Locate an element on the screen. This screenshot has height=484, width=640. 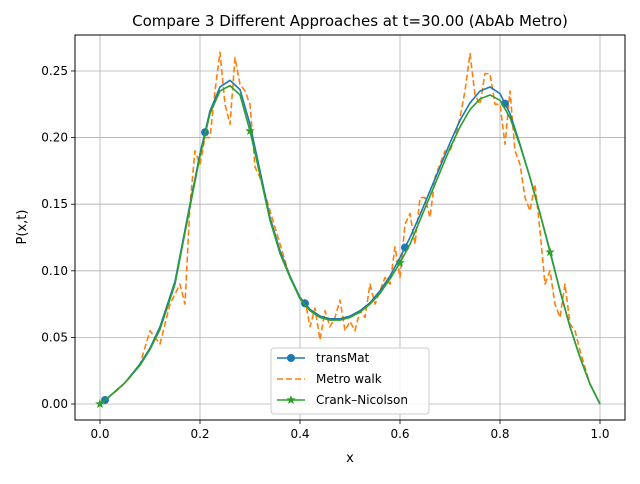
x-axis-label: x is located at coordinates (350, 458).